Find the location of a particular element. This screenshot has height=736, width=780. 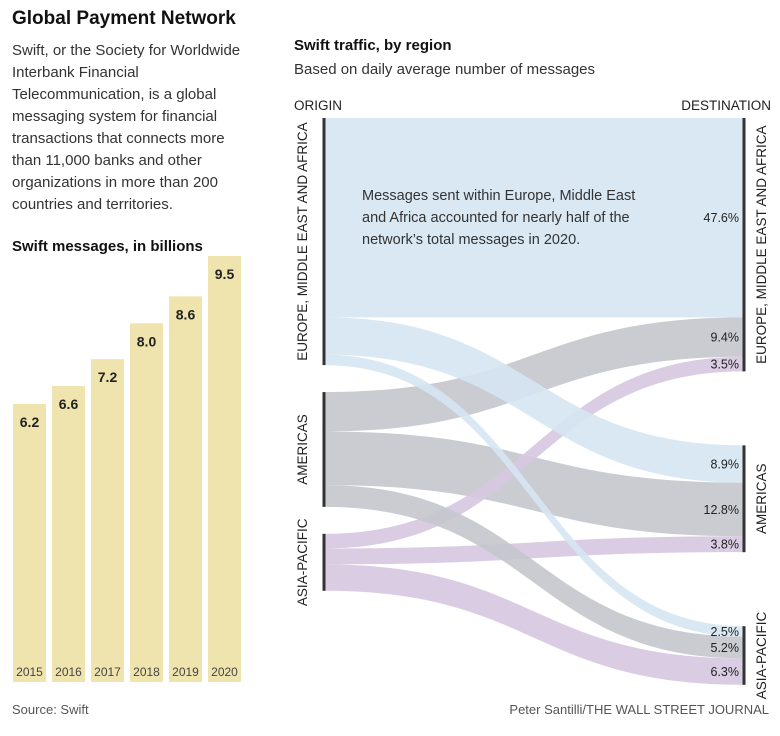

destination-node-emea is located at coordinates (744, 245).